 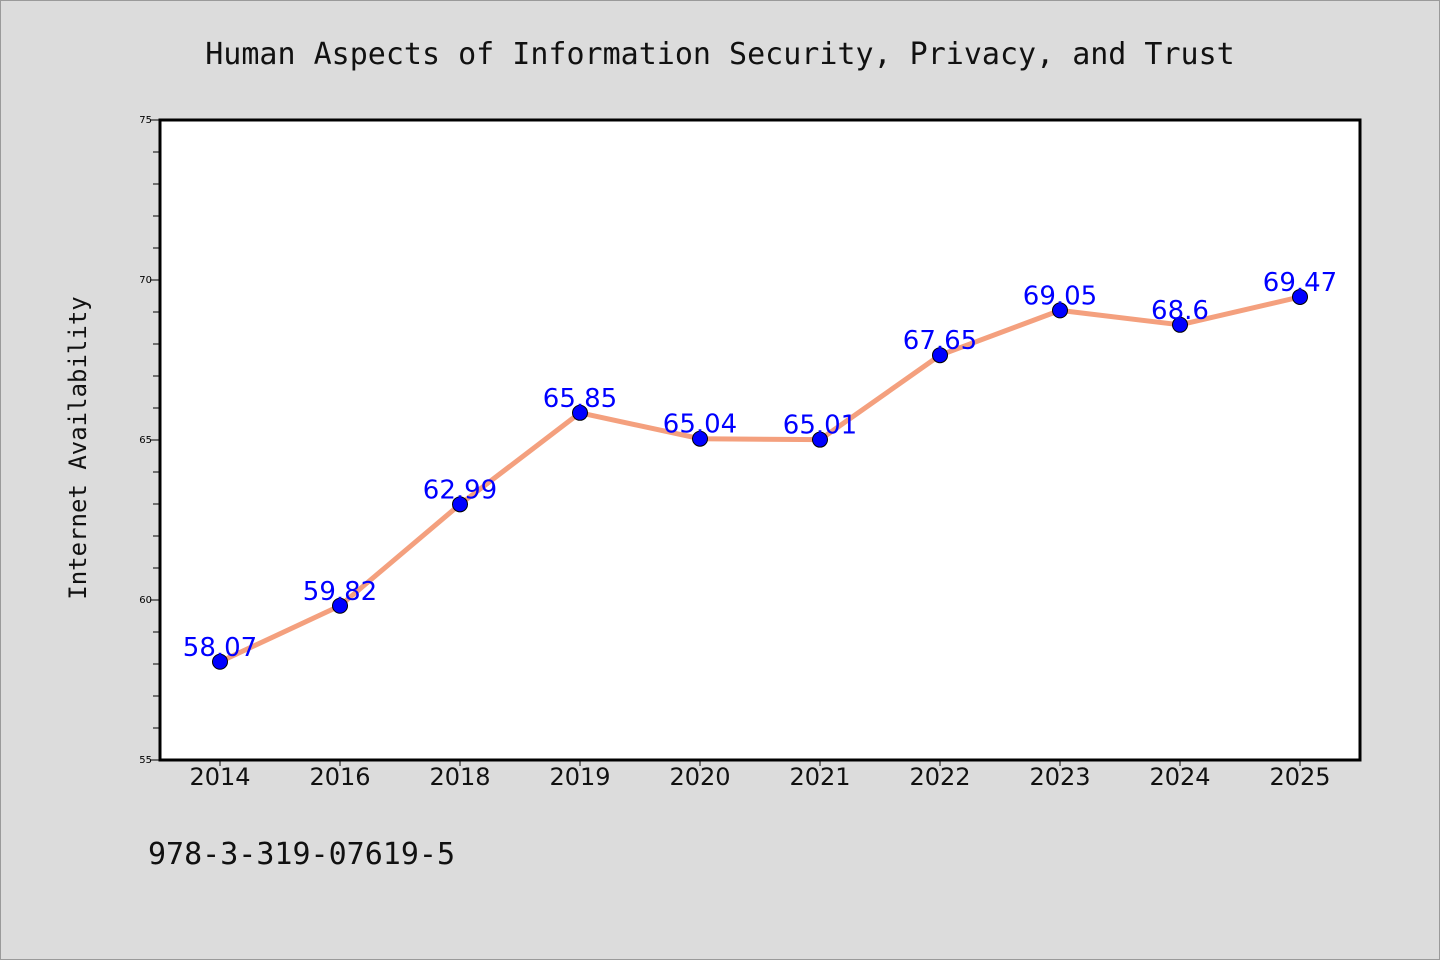 What do you see at coordinates (819, 777) in the screenshot?
I see `x-tick-label: 2021` at bounding box center [819, 777].